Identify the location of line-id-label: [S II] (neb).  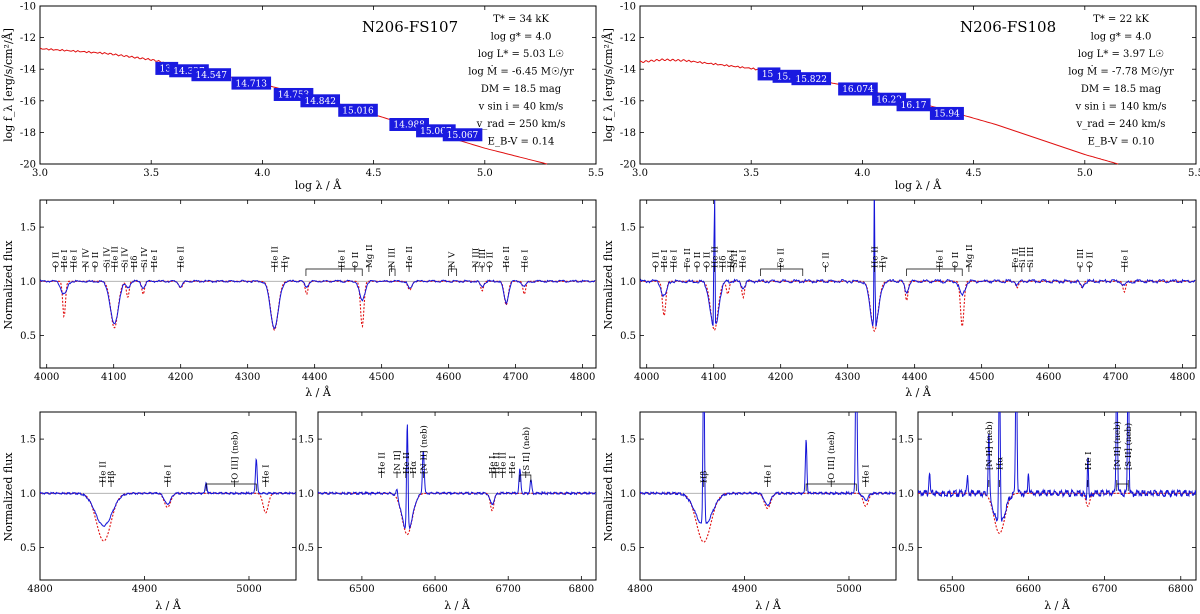
(526, 450).